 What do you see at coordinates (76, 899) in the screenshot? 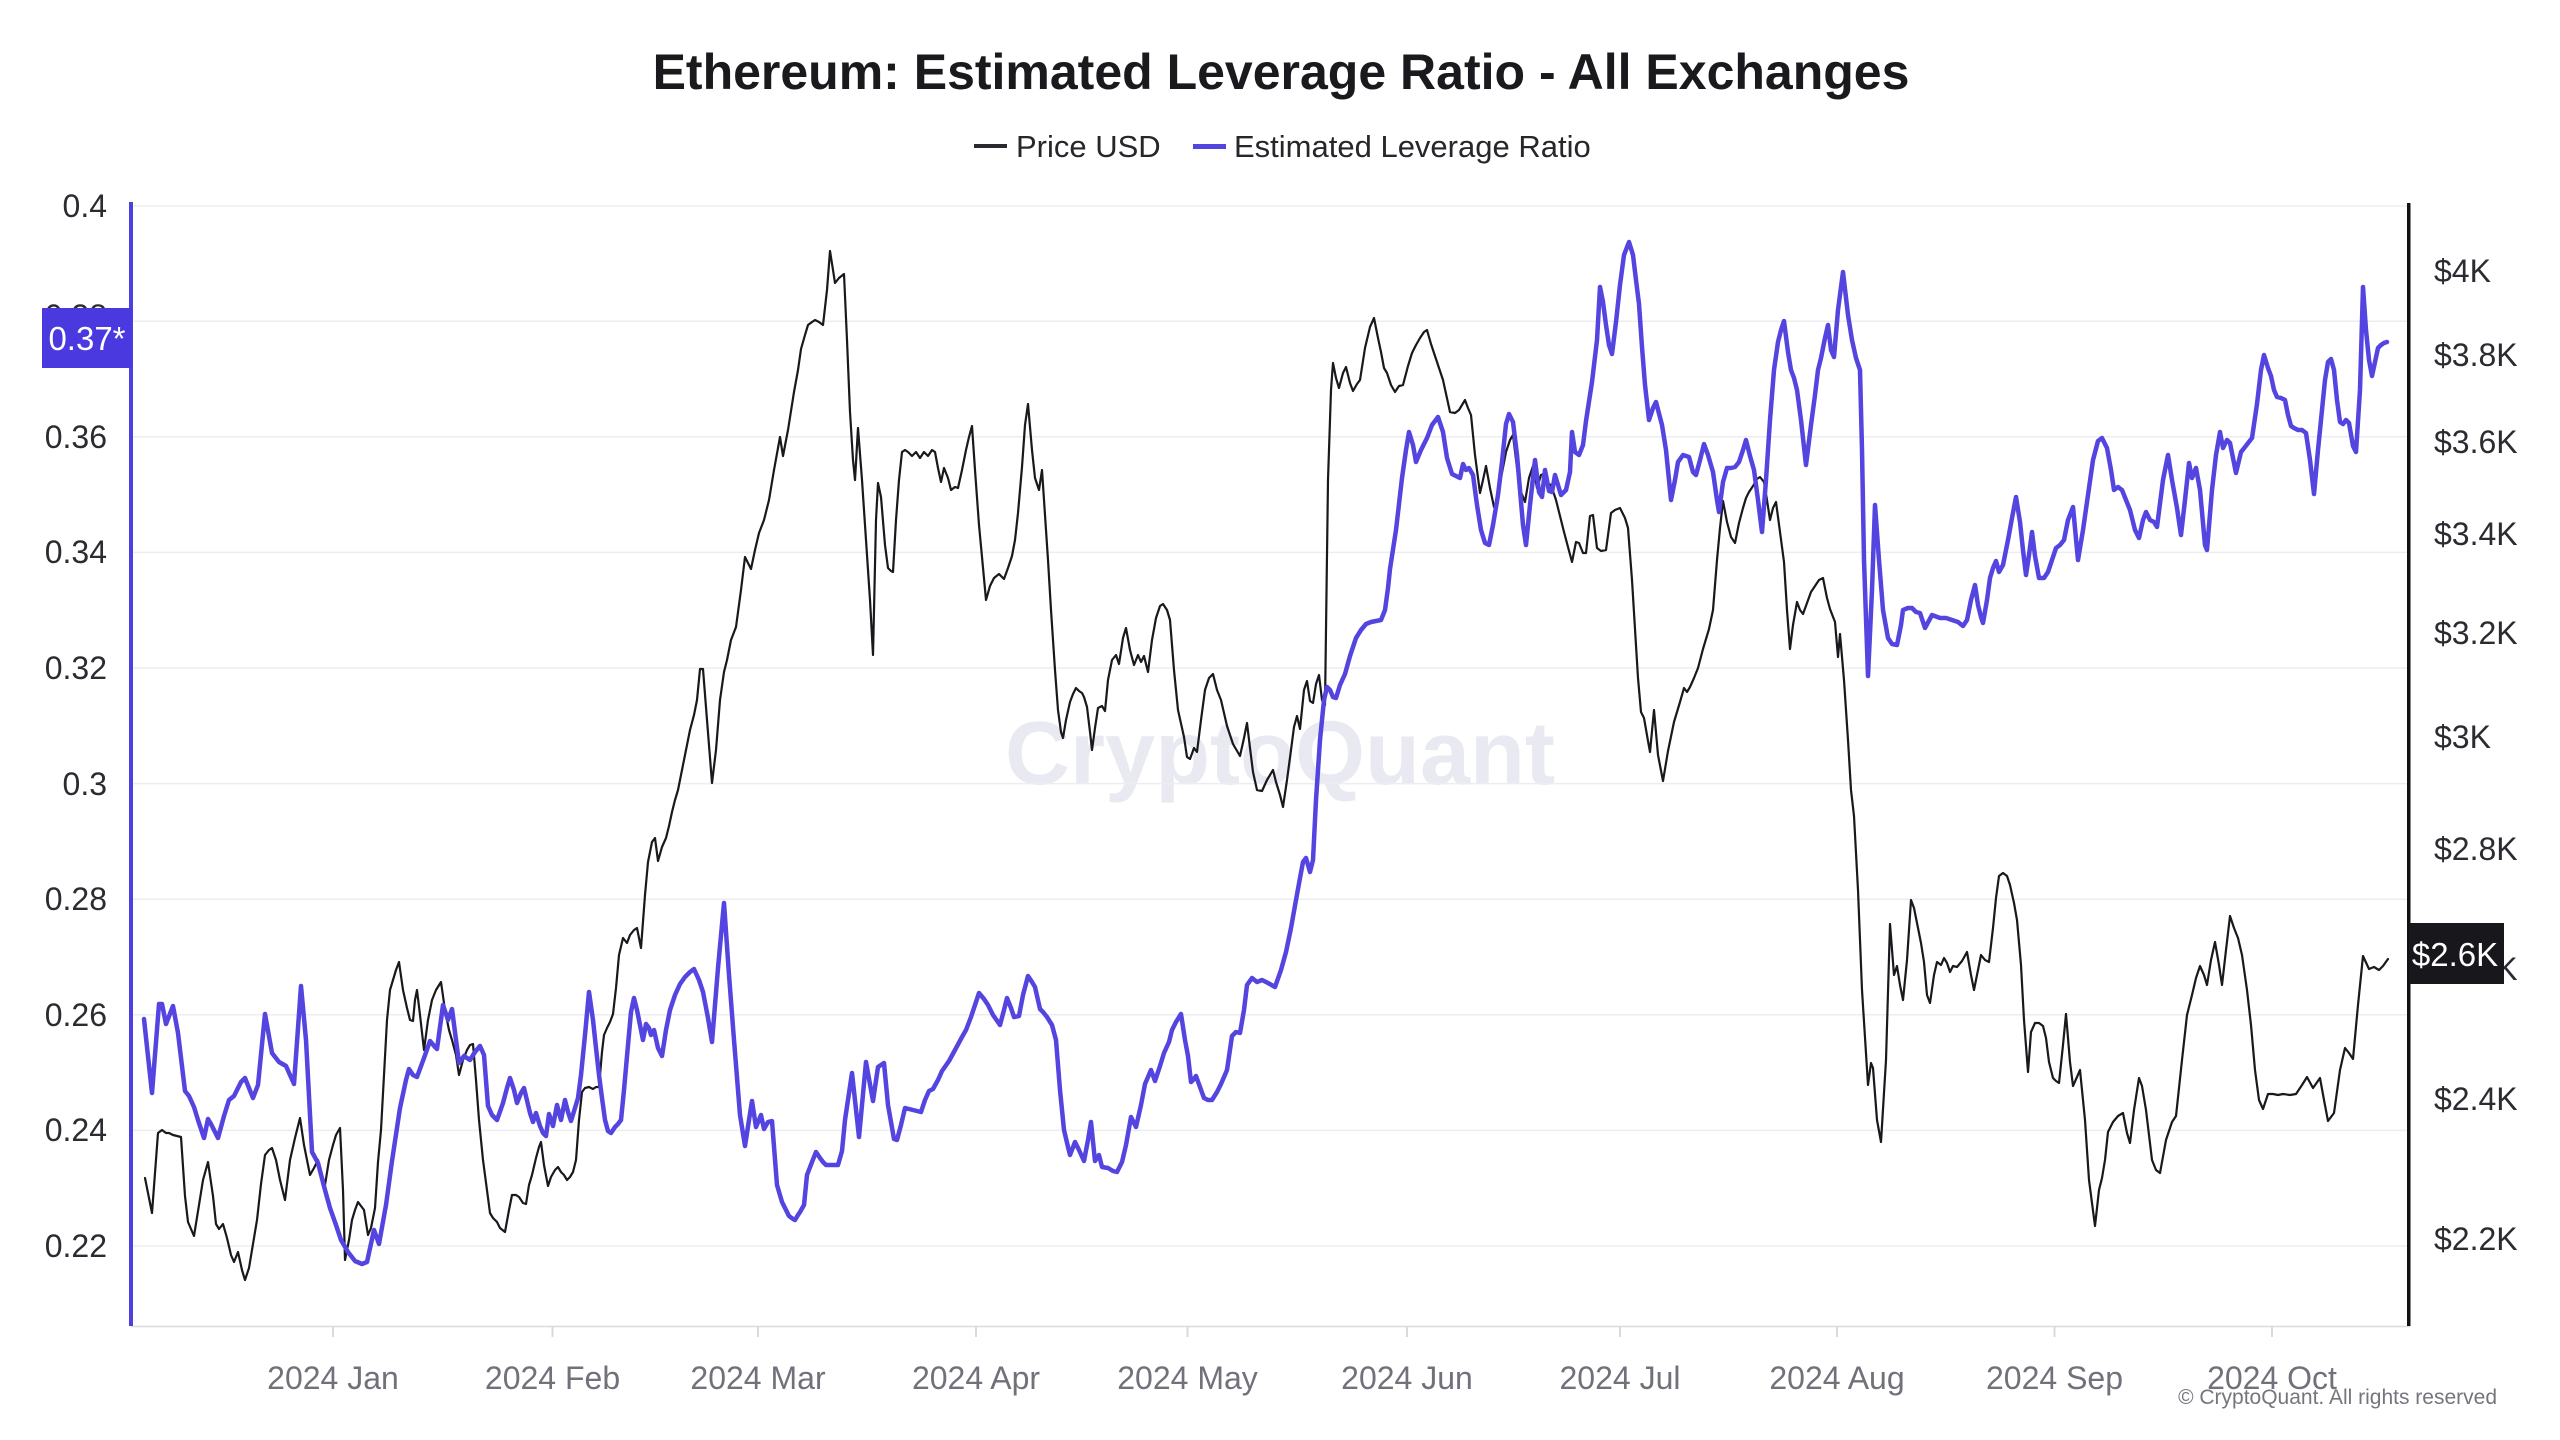
I see `svg-text: 0.28` at bounding box center [76, 899].